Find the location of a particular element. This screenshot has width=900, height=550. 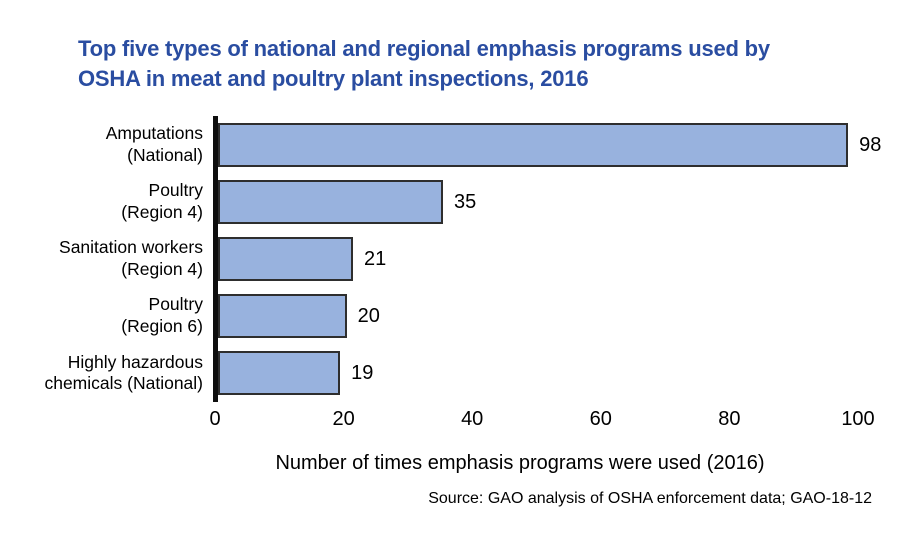

category-label: Sanitation workers (Region 4) is located at coordinates (101, 258).